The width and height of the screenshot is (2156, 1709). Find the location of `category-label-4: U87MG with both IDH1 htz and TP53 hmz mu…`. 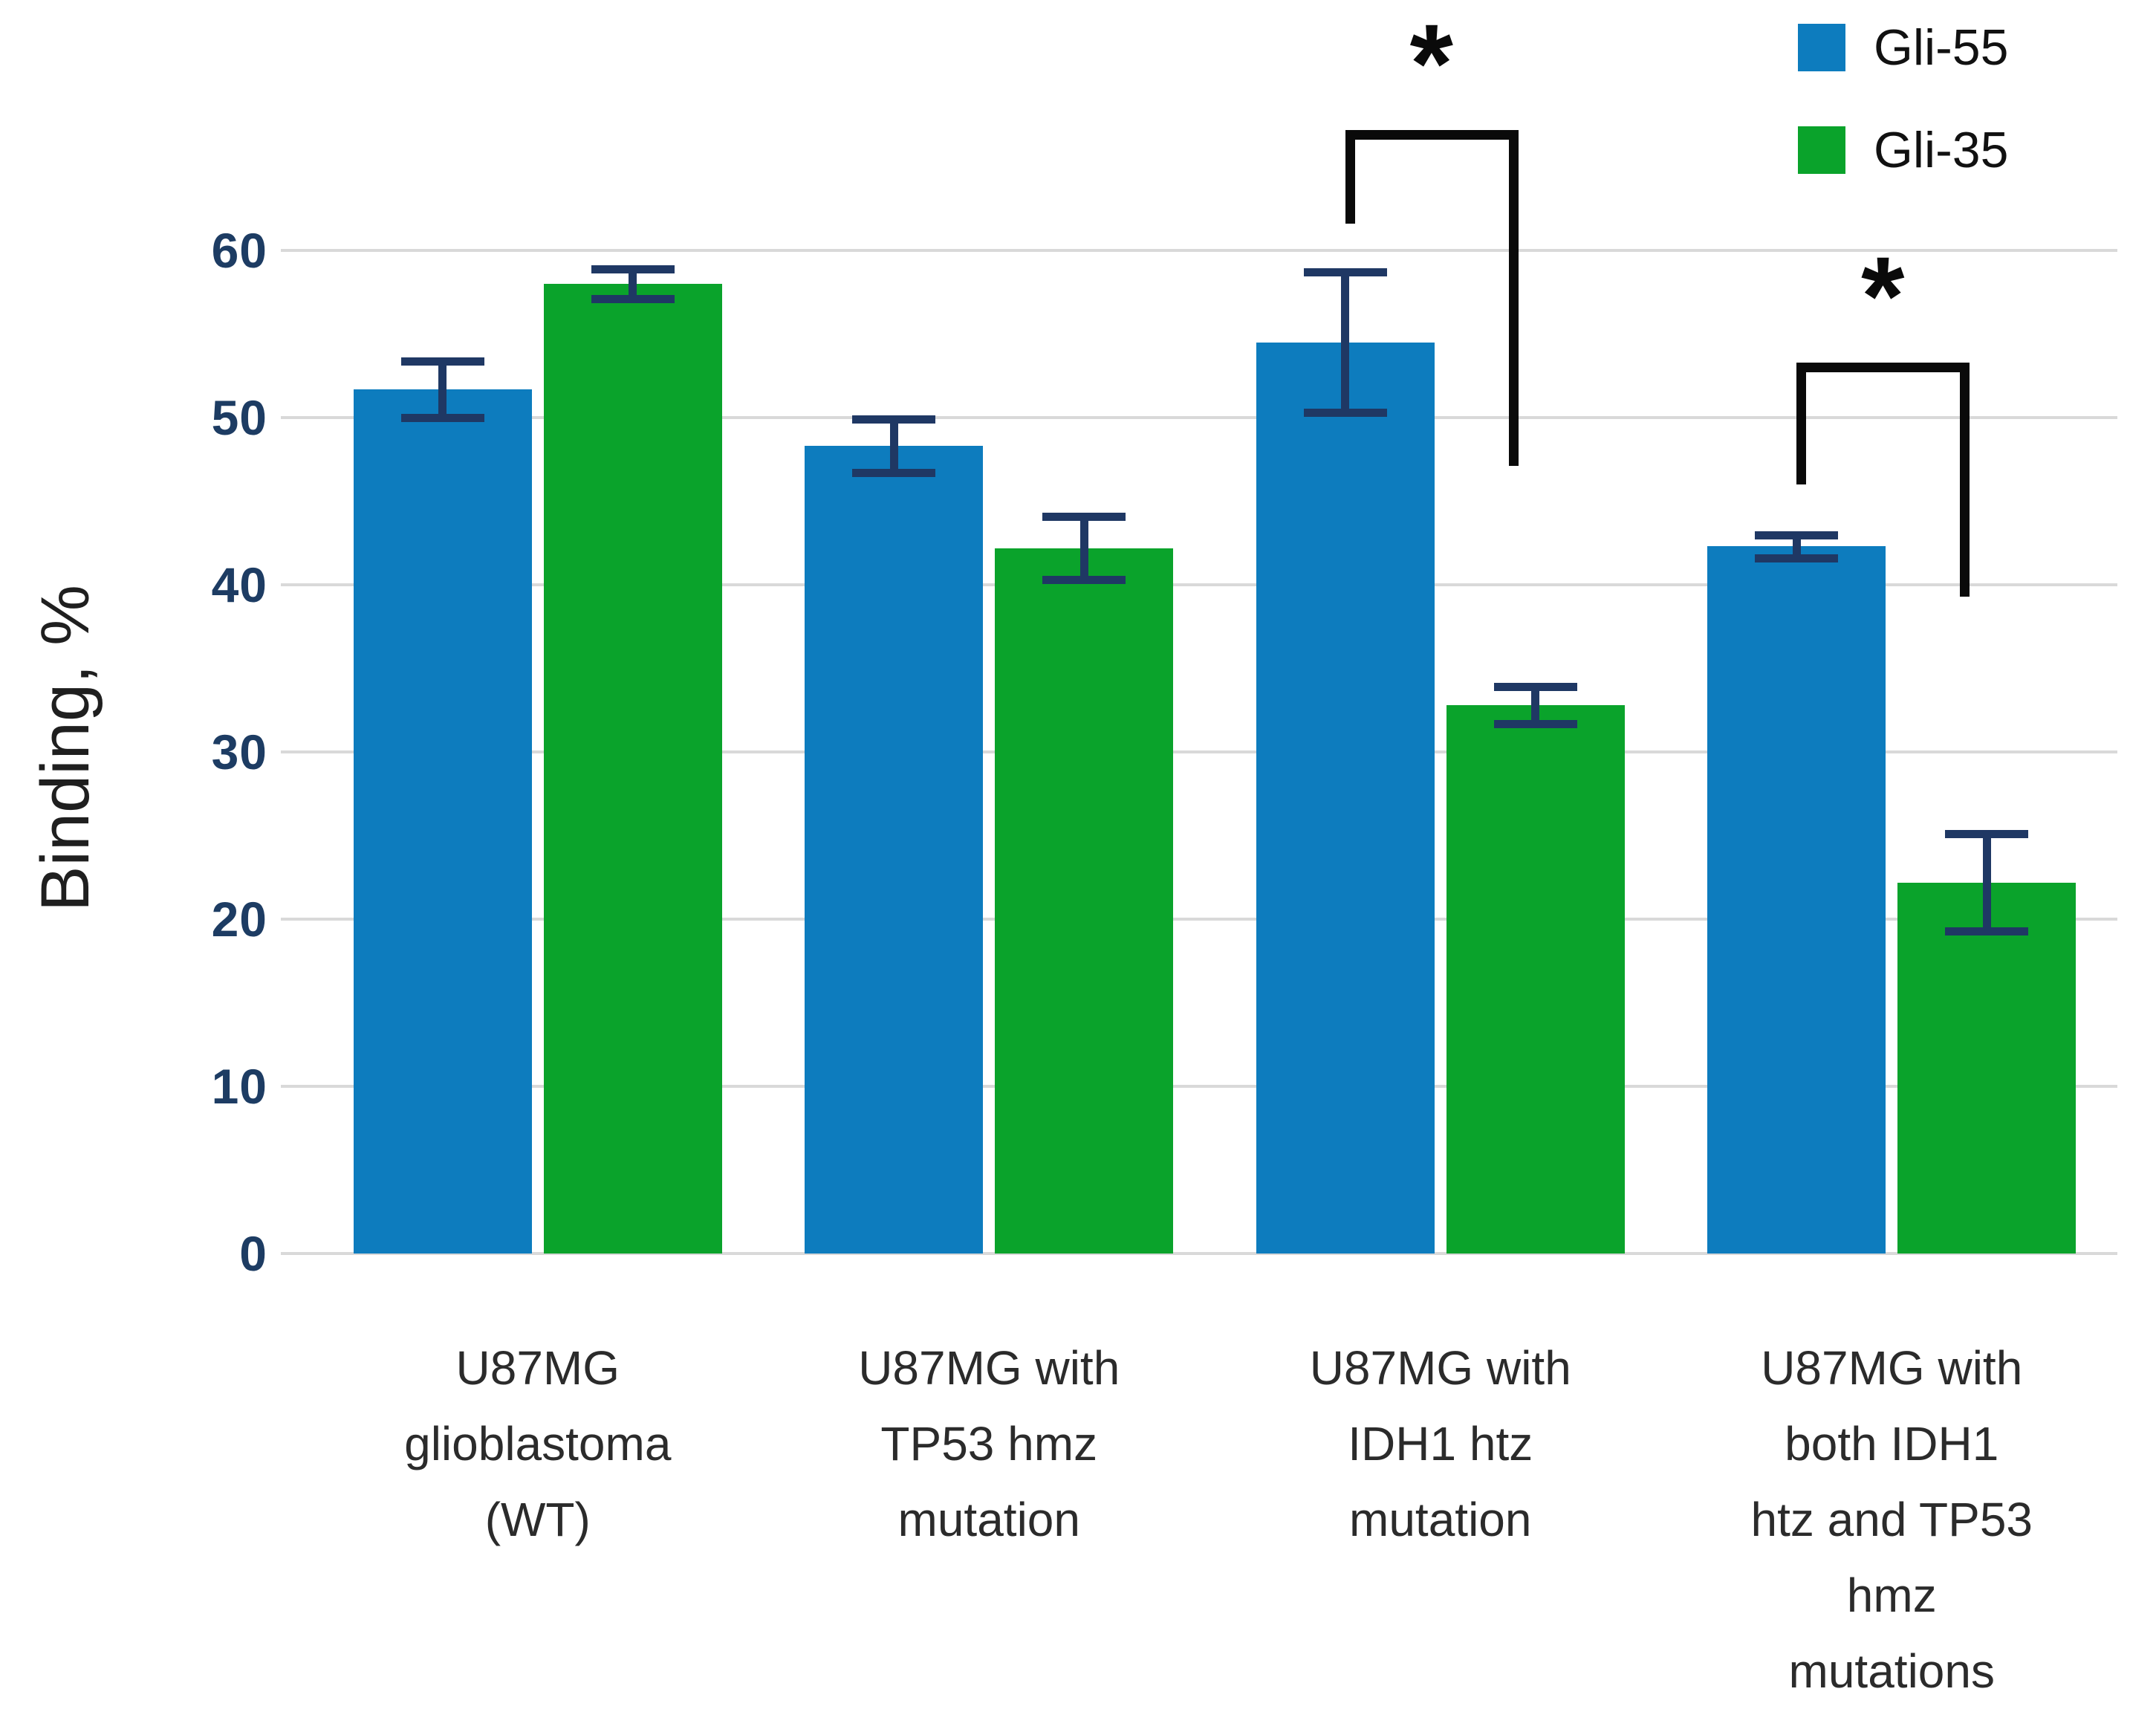

category-label-4: U87MG with both IDH1 htz and TP53 hmz mu… is located at coordinates (1892, 1520).